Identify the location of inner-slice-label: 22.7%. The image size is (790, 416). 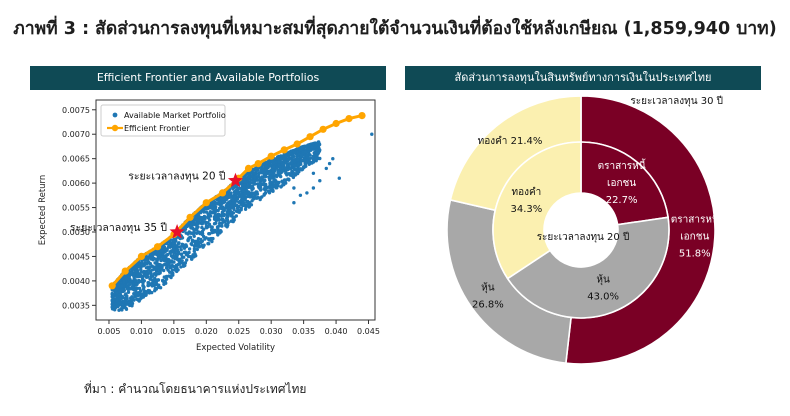
(622, 200).